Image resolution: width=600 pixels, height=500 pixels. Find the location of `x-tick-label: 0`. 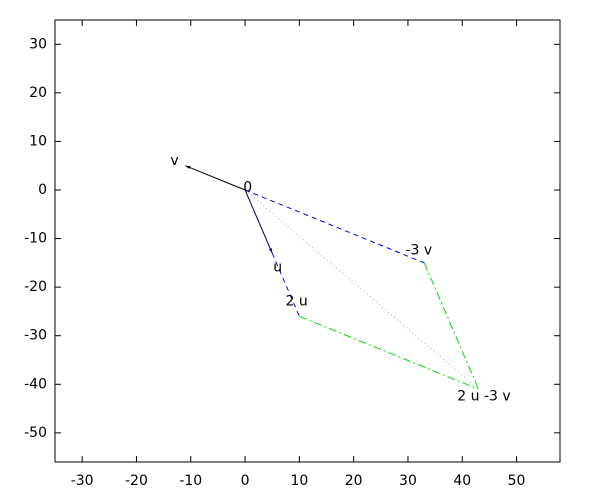

x-tick-label: 0 is located at coordinates (245, 481).